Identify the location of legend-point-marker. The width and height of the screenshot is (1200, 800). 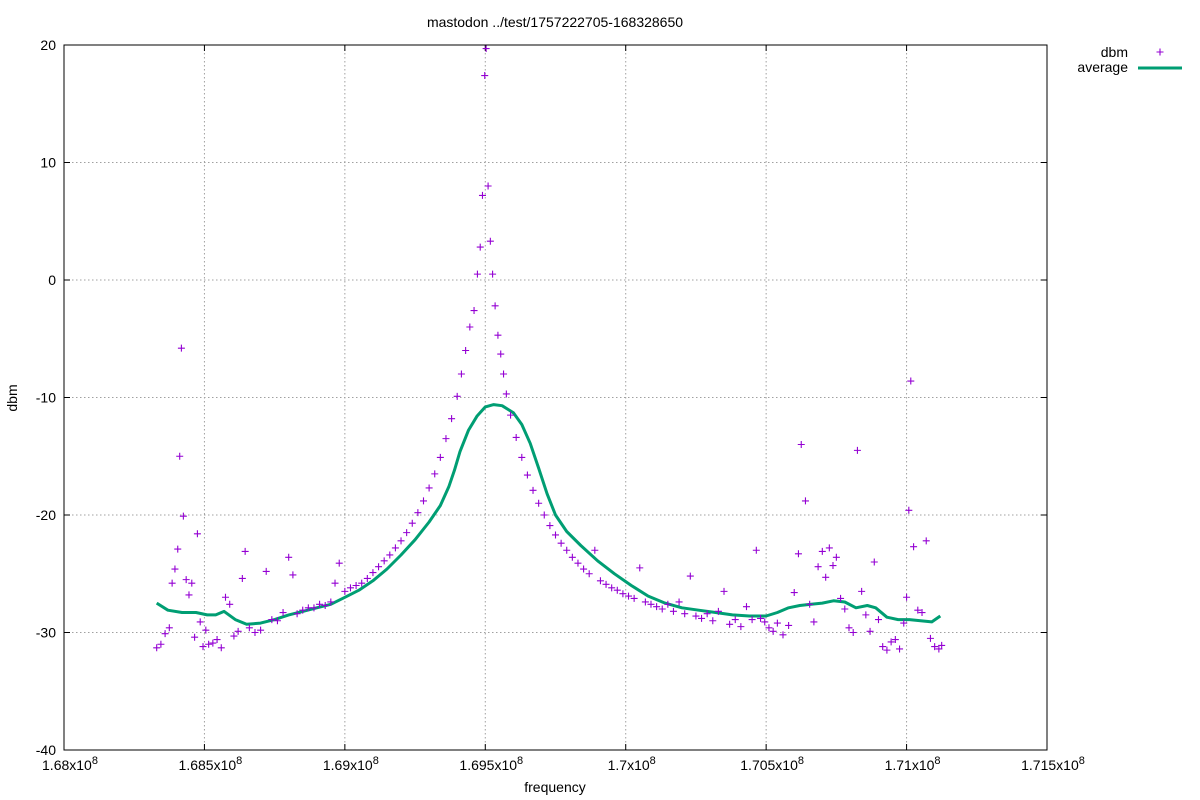
(1160, 52).